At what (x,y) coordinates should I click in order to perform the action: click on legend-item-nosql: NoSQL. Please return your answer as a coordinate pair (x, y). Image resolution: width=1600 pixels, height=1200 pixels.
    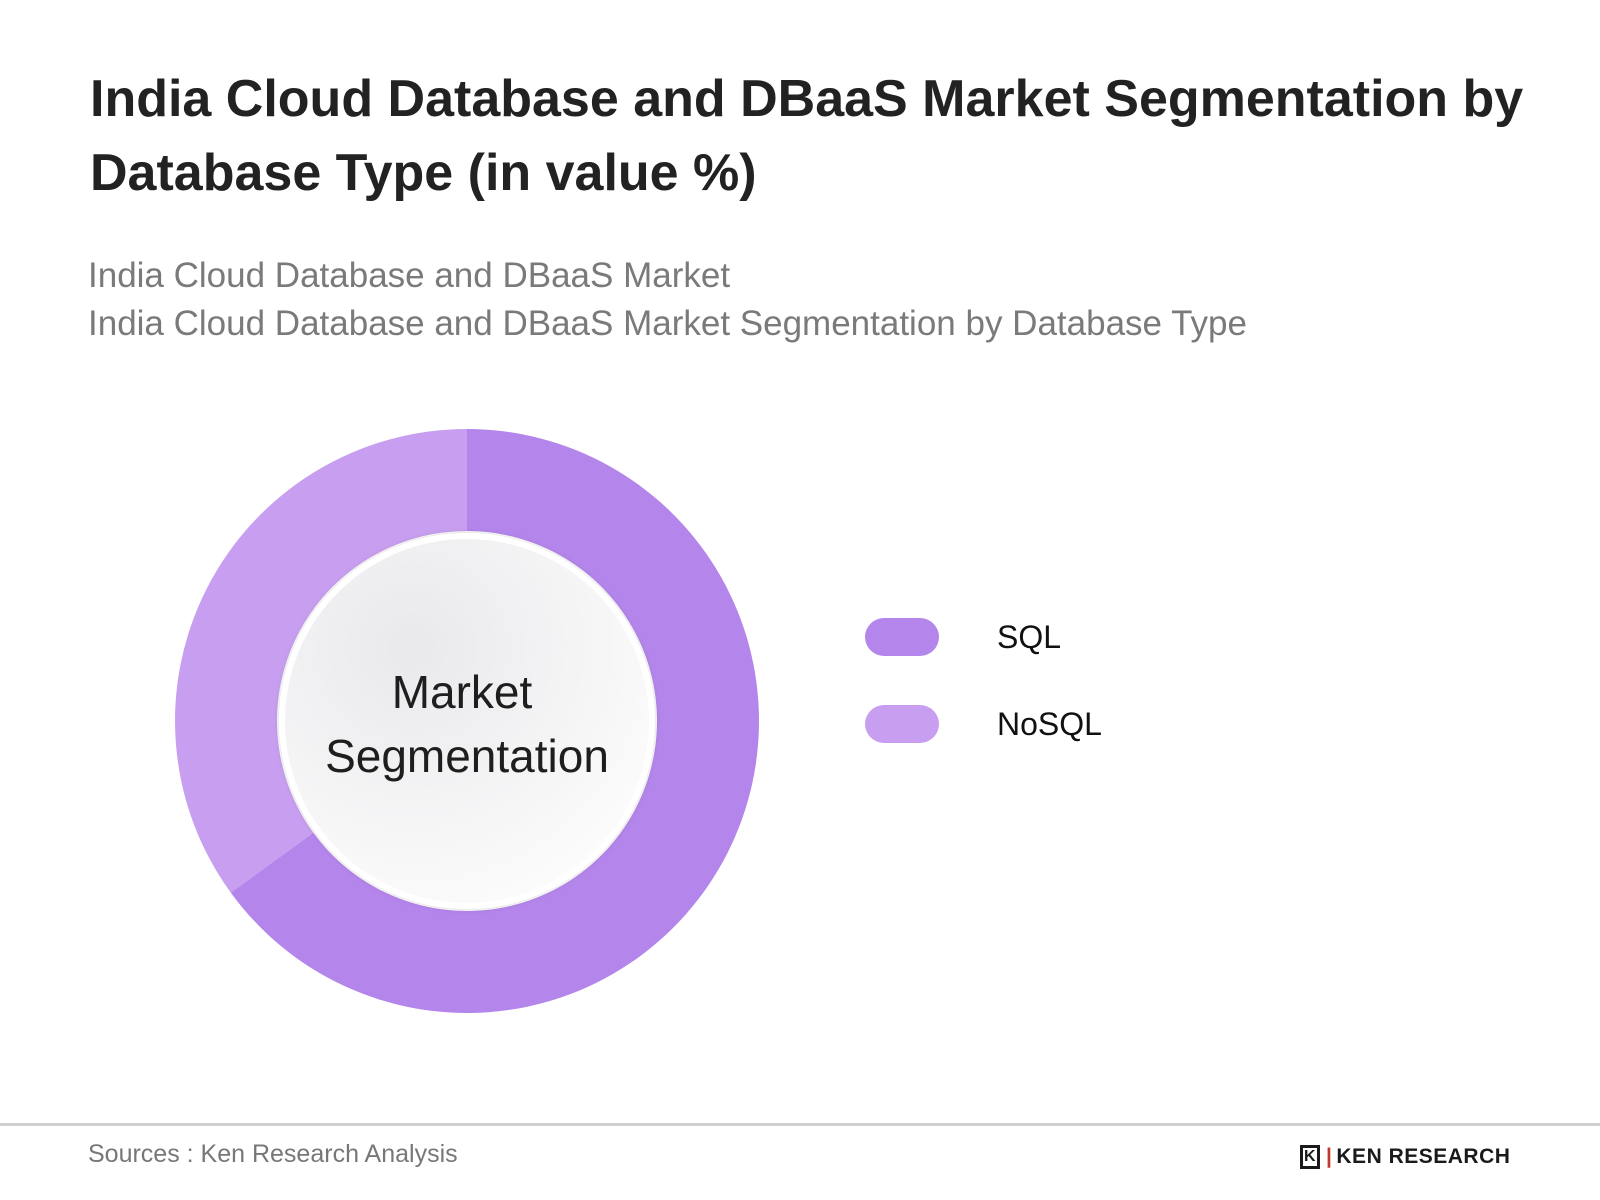
    Looking at the image, I should click on (983, 724).